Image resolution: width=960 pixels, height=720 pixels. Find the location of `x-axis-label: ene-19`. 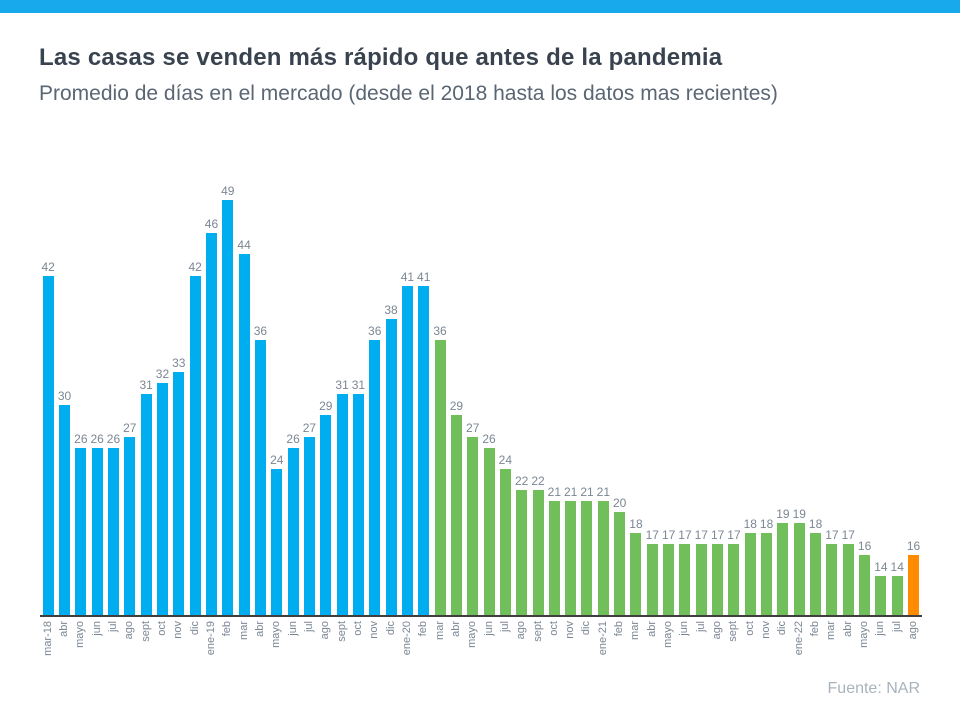

x-axis-label: ene-19 is located at coordinates (210, 638).